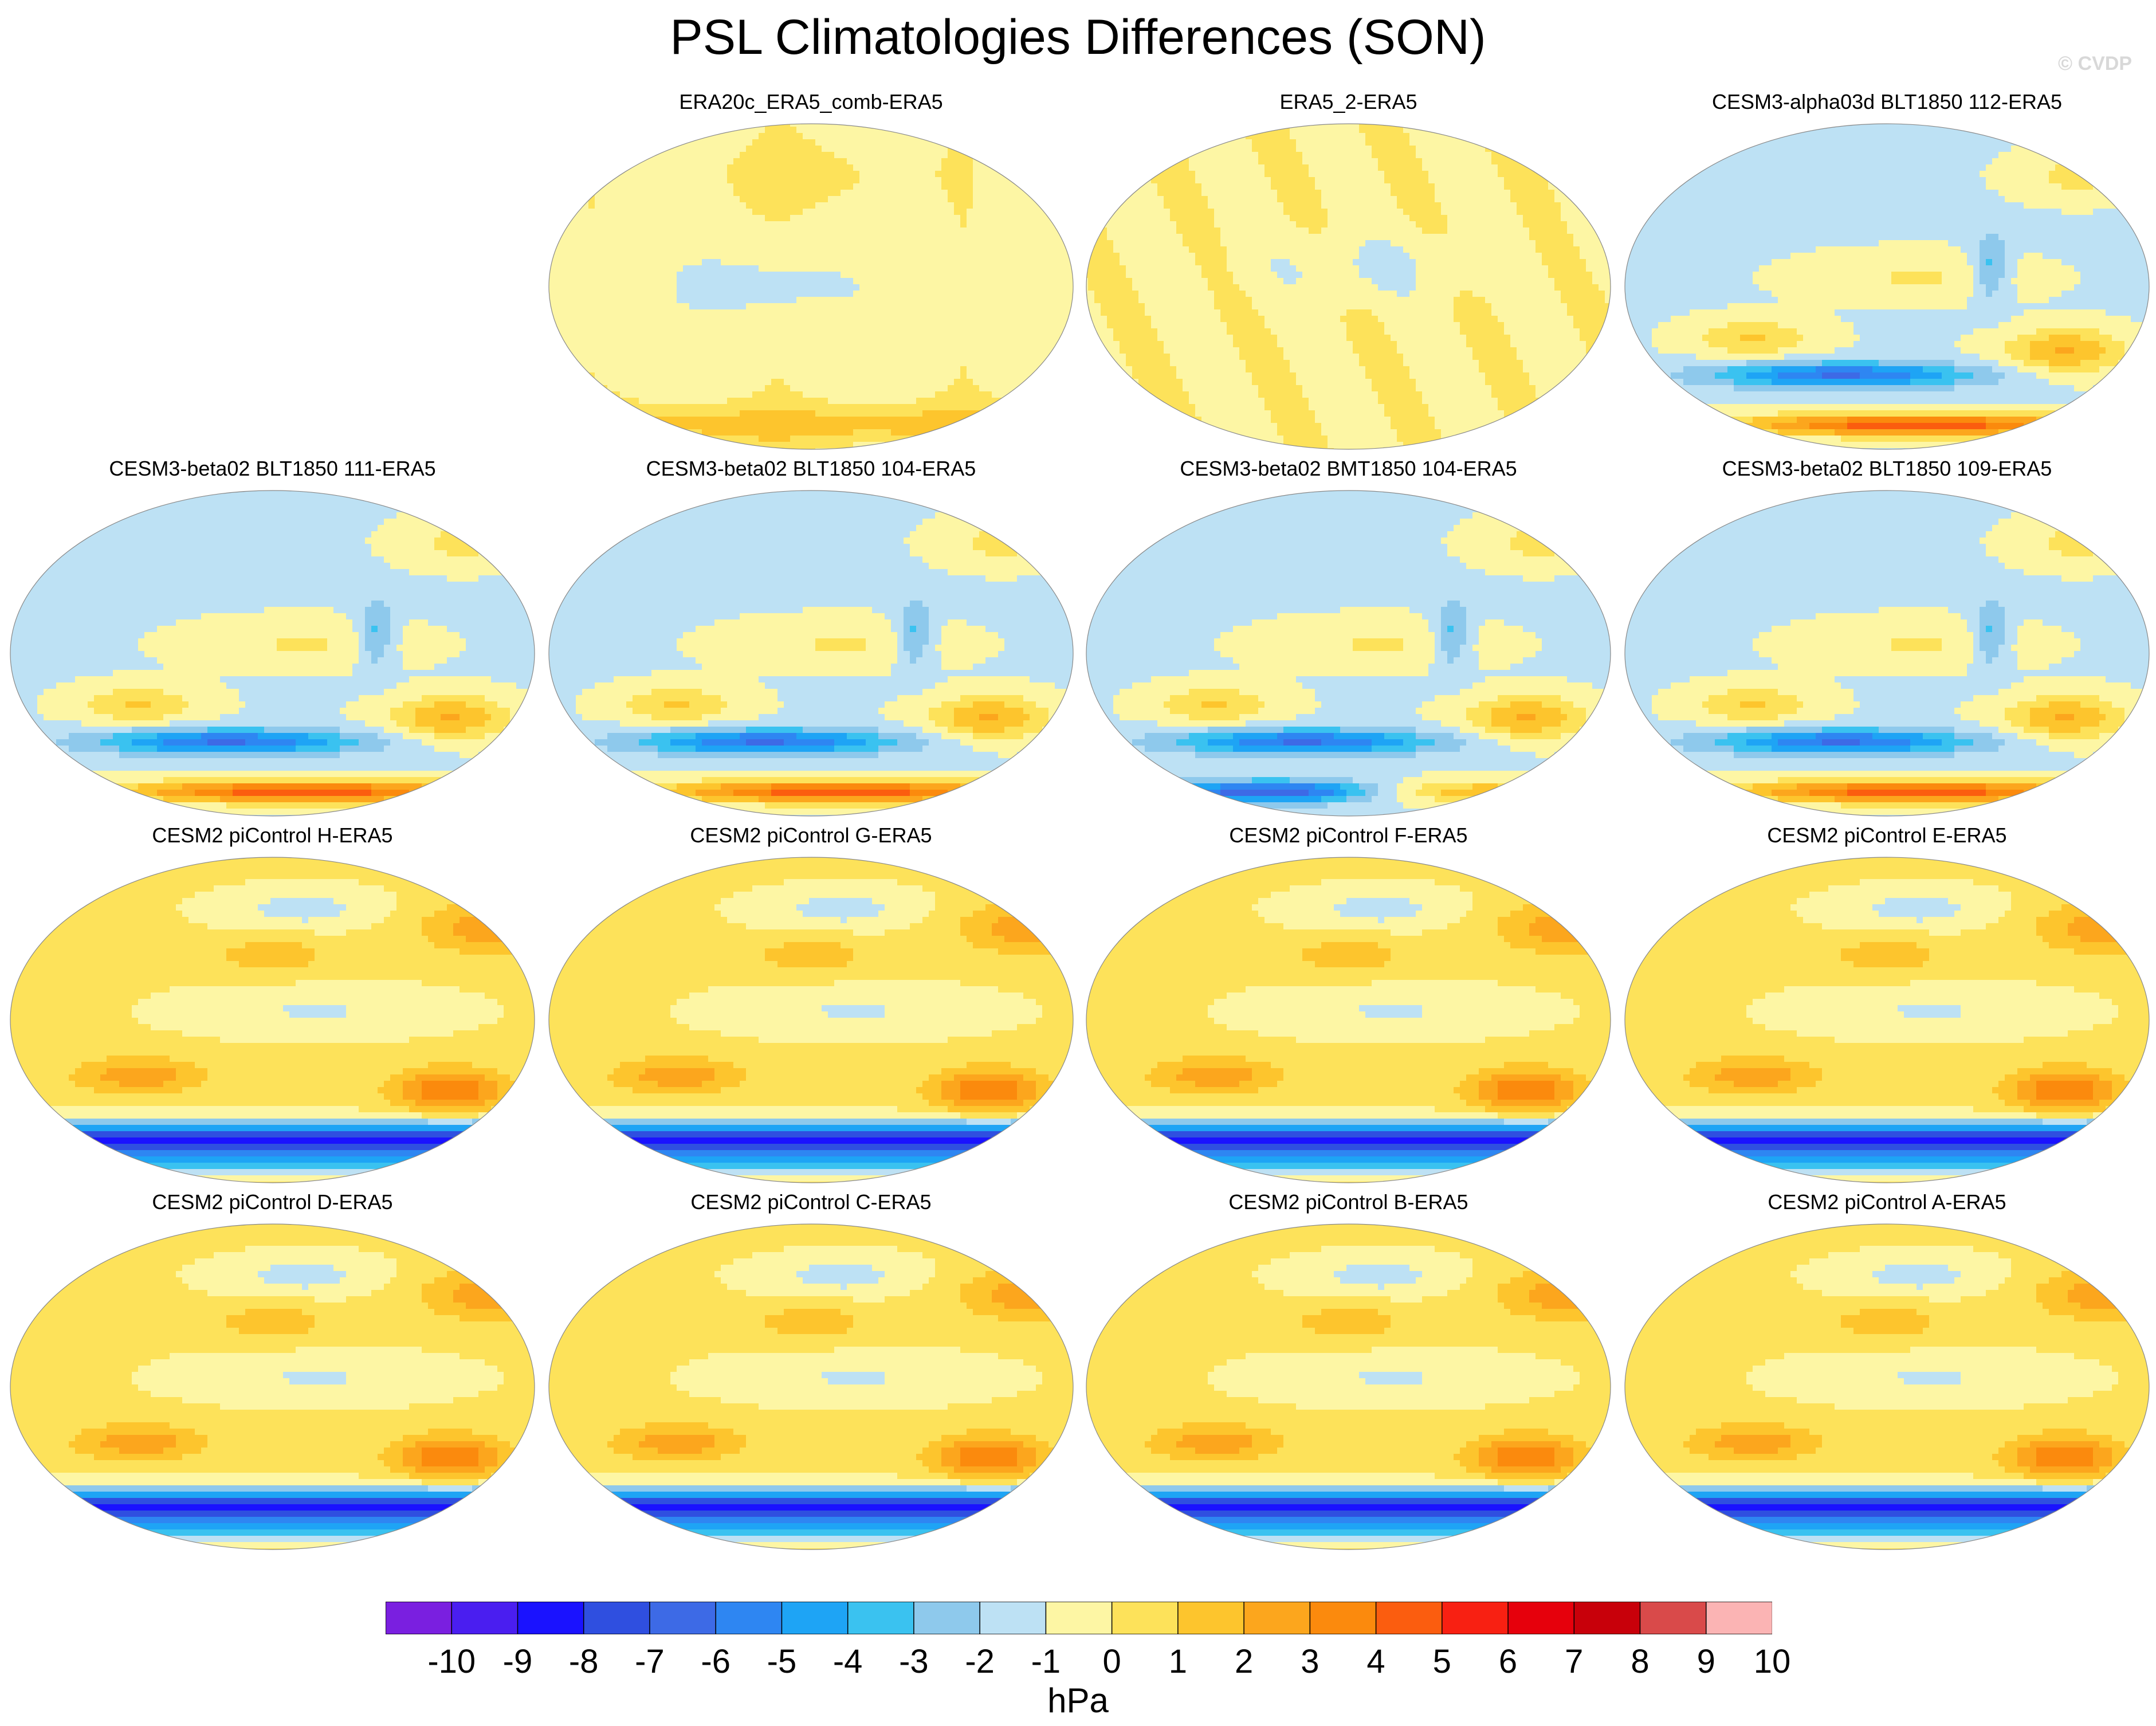 The width and height of the screenshot is (2156, 1726). I want to click on map-panel: CESM3-beta02 BLT1850 104-ERA5, so click(811, 636).